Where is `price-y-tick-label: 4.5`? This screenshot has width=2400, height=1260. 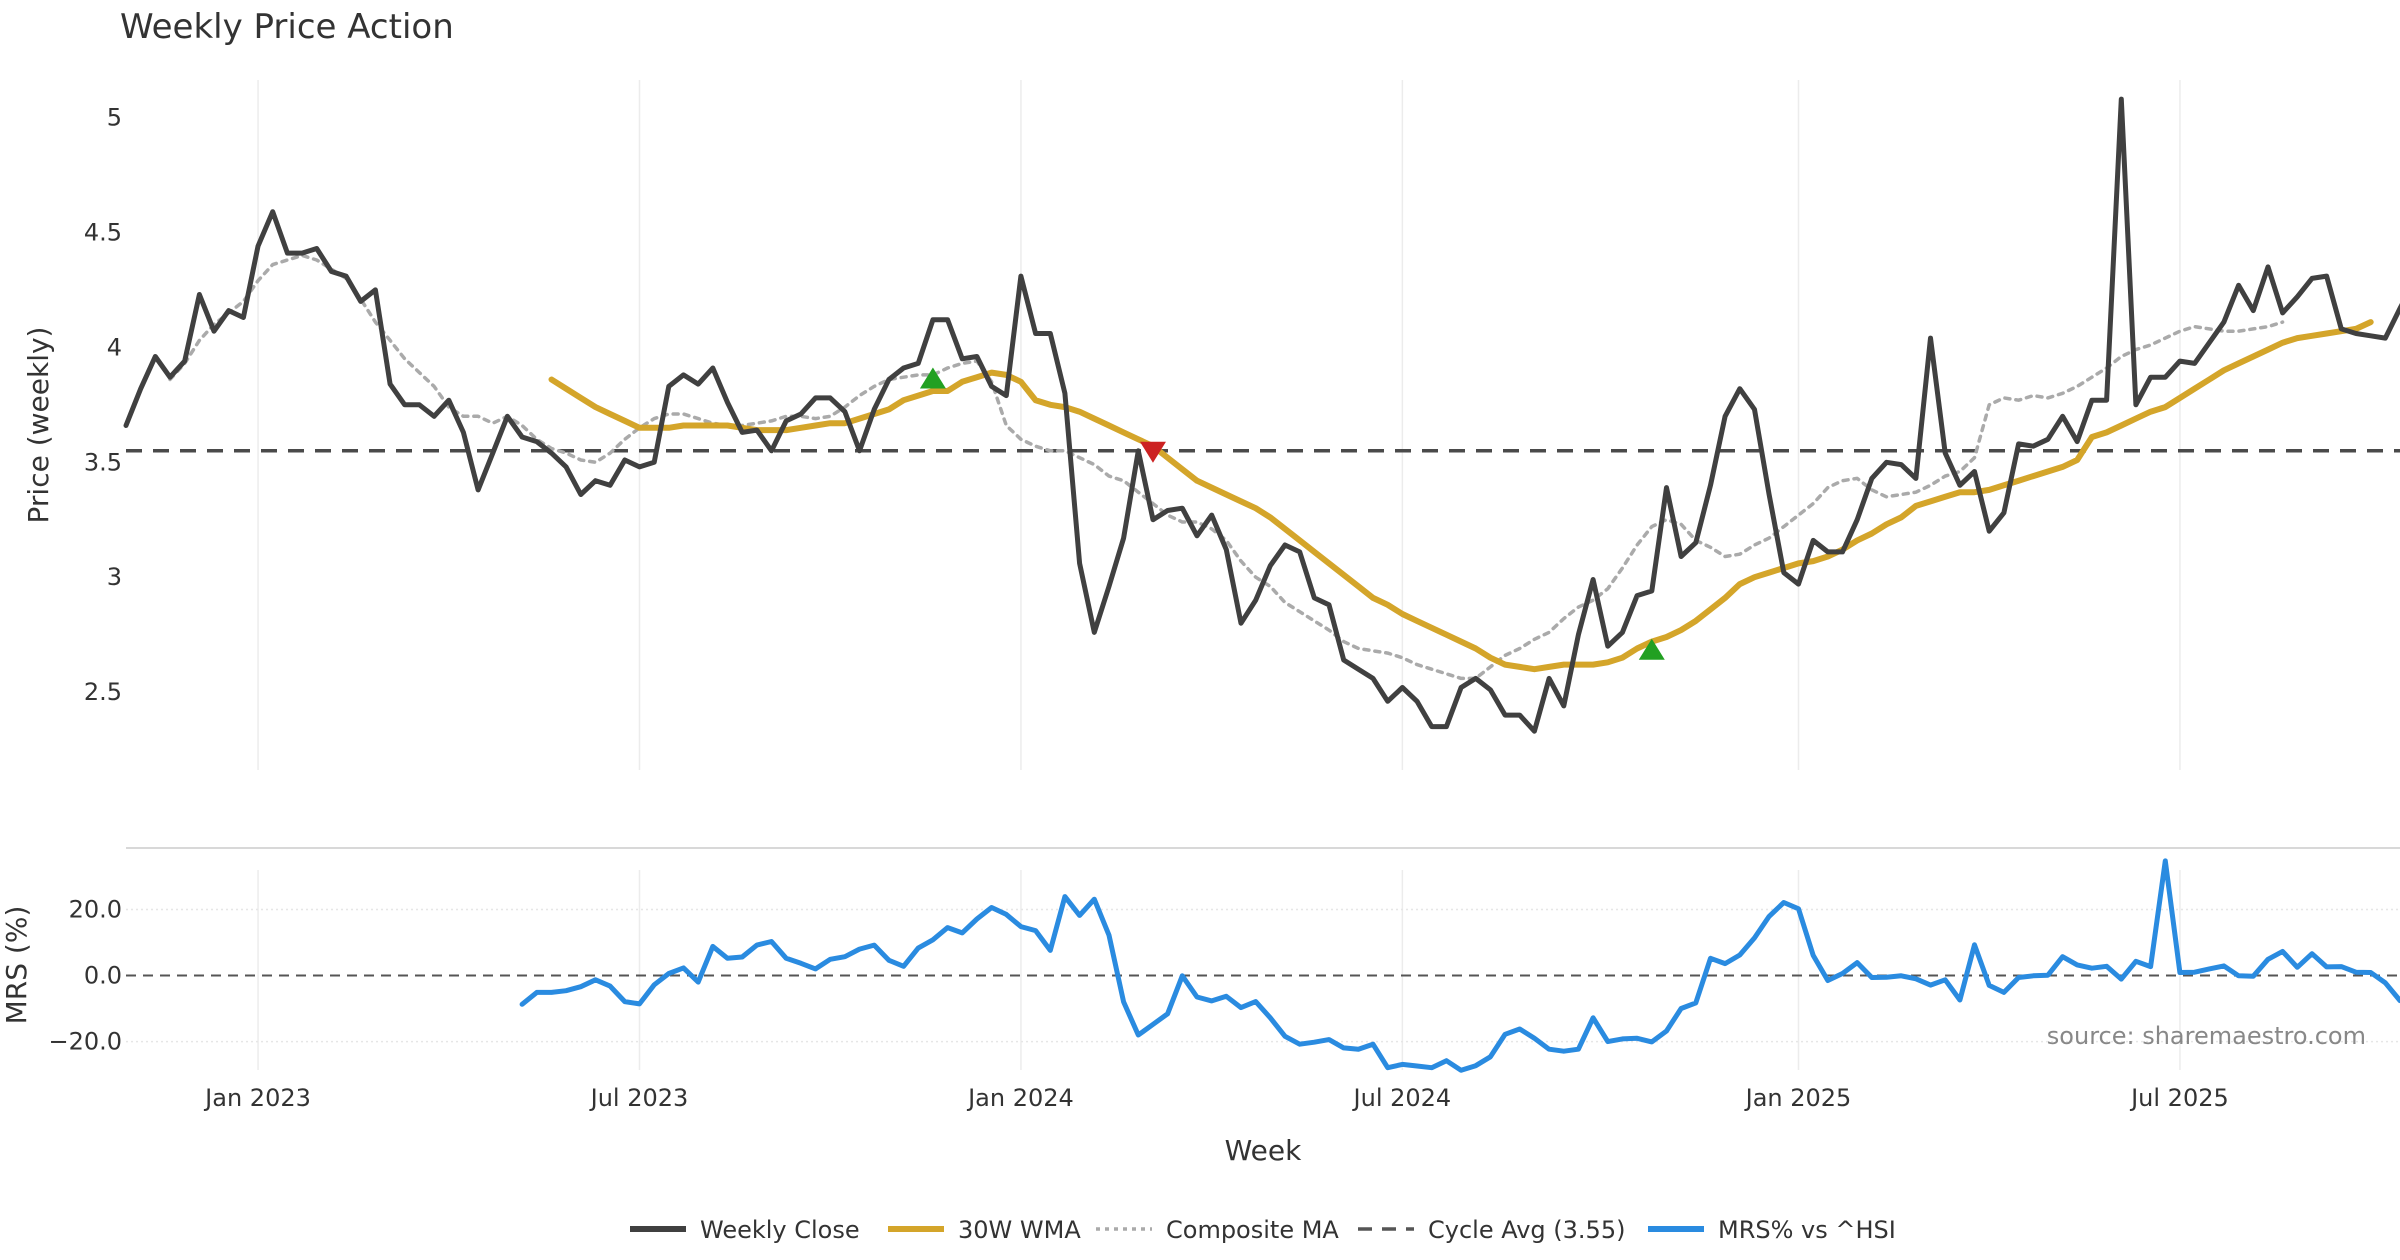 price-y-tick-label: 4.5 is located at coordinates (103, 232).